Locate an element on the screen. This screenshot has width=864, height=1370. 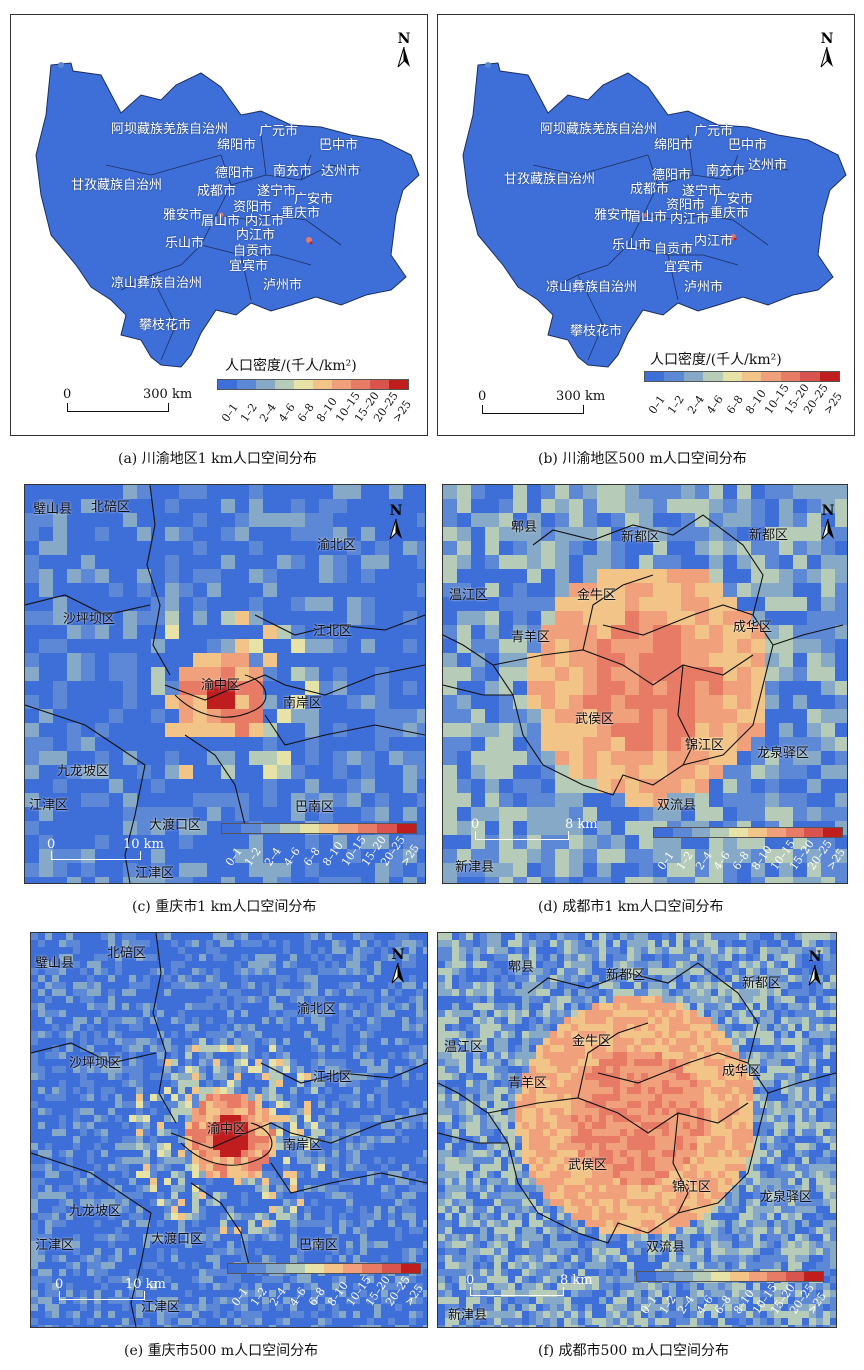
sichuan-chongqing-map-500m is located at coordinates (654, 215).